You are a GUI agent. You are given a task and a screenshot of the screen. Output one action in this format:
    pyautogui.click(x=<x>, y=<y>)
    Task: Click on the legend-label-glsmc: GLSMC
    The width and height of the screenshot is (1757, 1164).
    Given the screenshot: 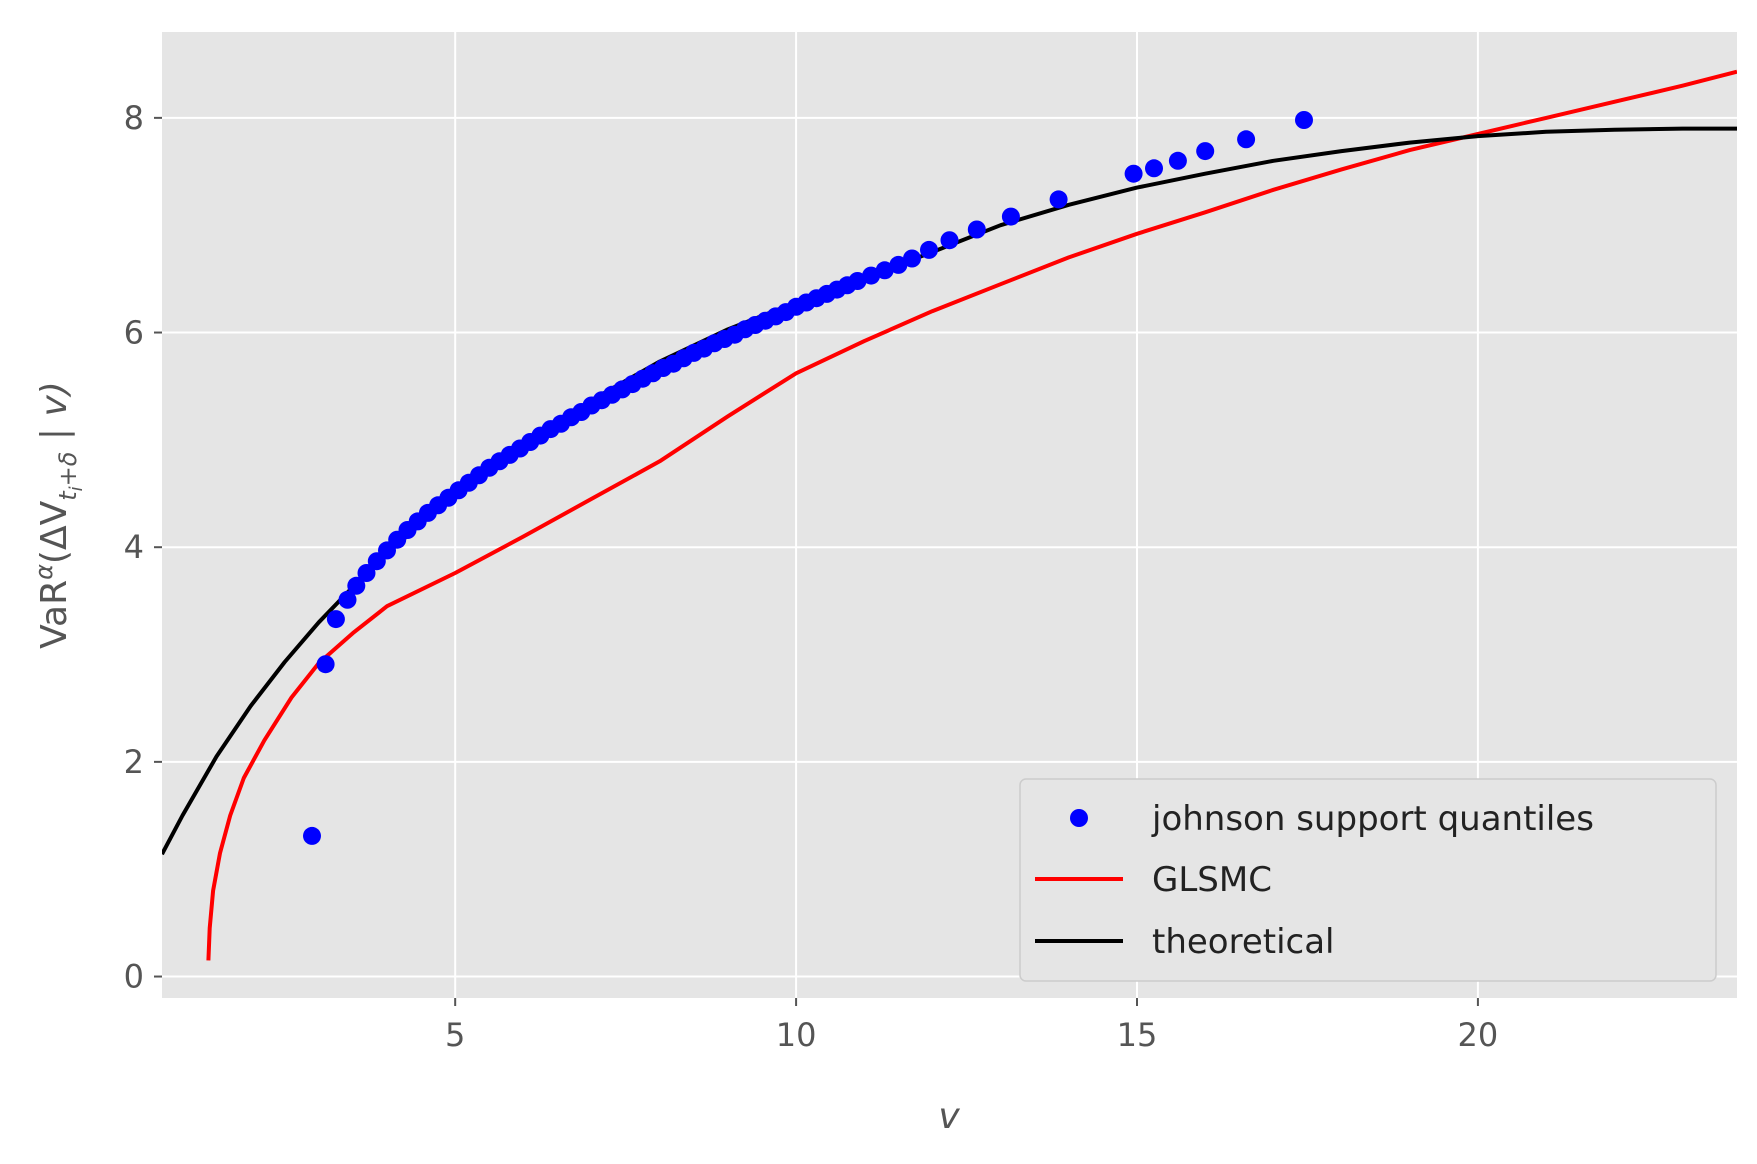 What is the action you would take?
    pyautogui.click(x=1212, y=880)
    